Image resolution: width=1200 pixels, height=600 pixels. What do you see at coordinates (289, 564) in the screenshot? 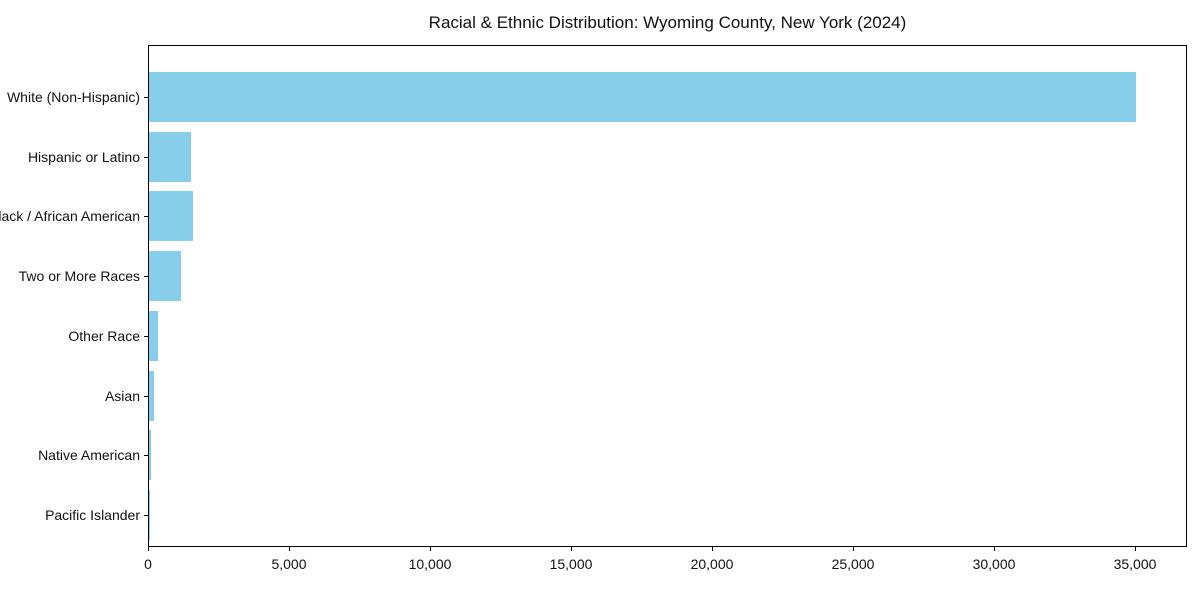
I see `x-tick-label-5-000: 5,000` at bounding box center [289, 564].